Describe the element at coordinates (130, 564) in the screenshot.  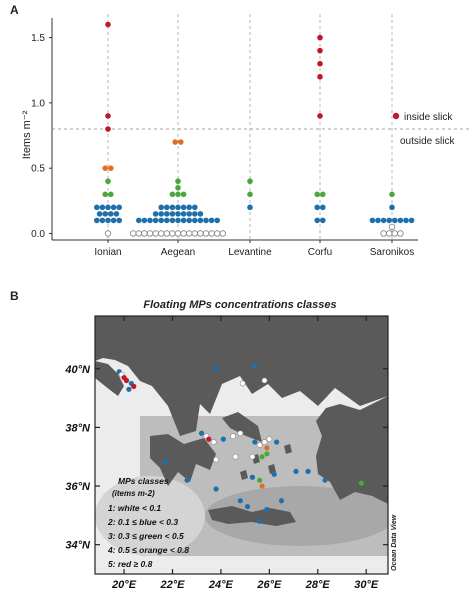
I see `legend-item-5: 5: red ≥ 0.8` at that location.